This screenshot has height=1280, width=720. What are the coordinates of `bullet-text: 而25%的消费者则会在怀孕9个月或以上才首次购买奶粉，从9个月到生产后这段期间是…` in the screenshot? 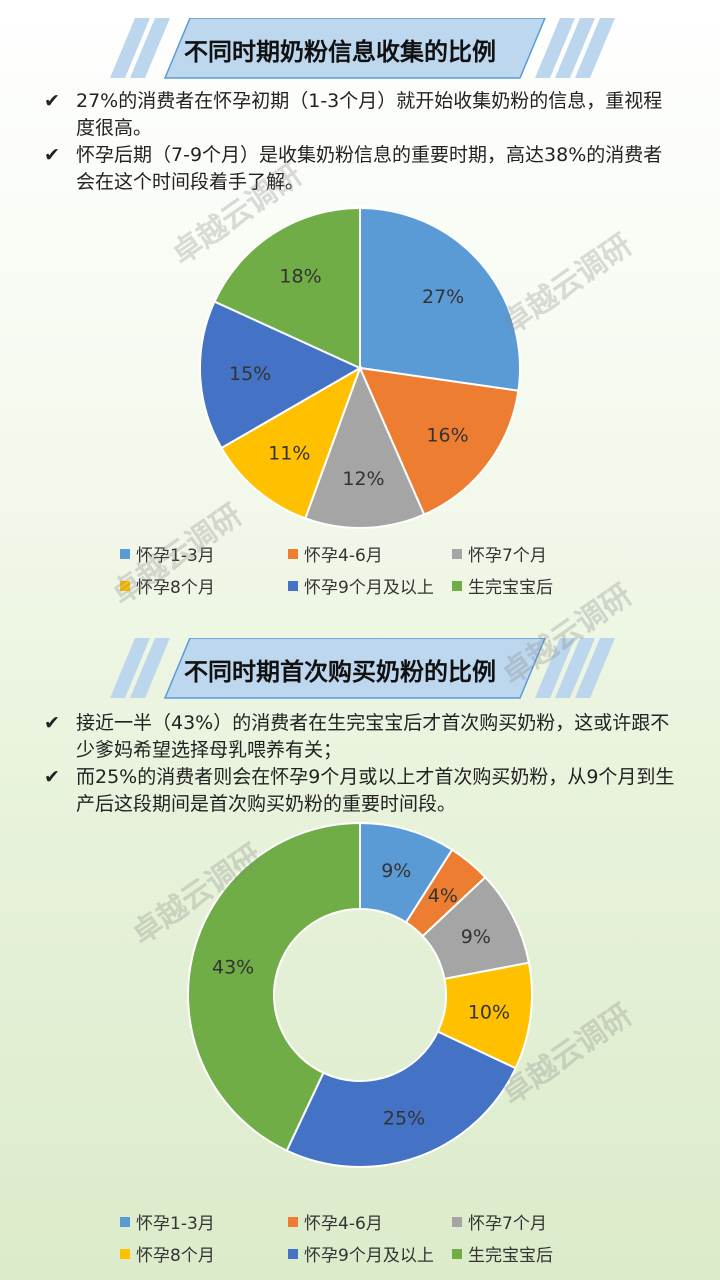 It's located at (375, 790).